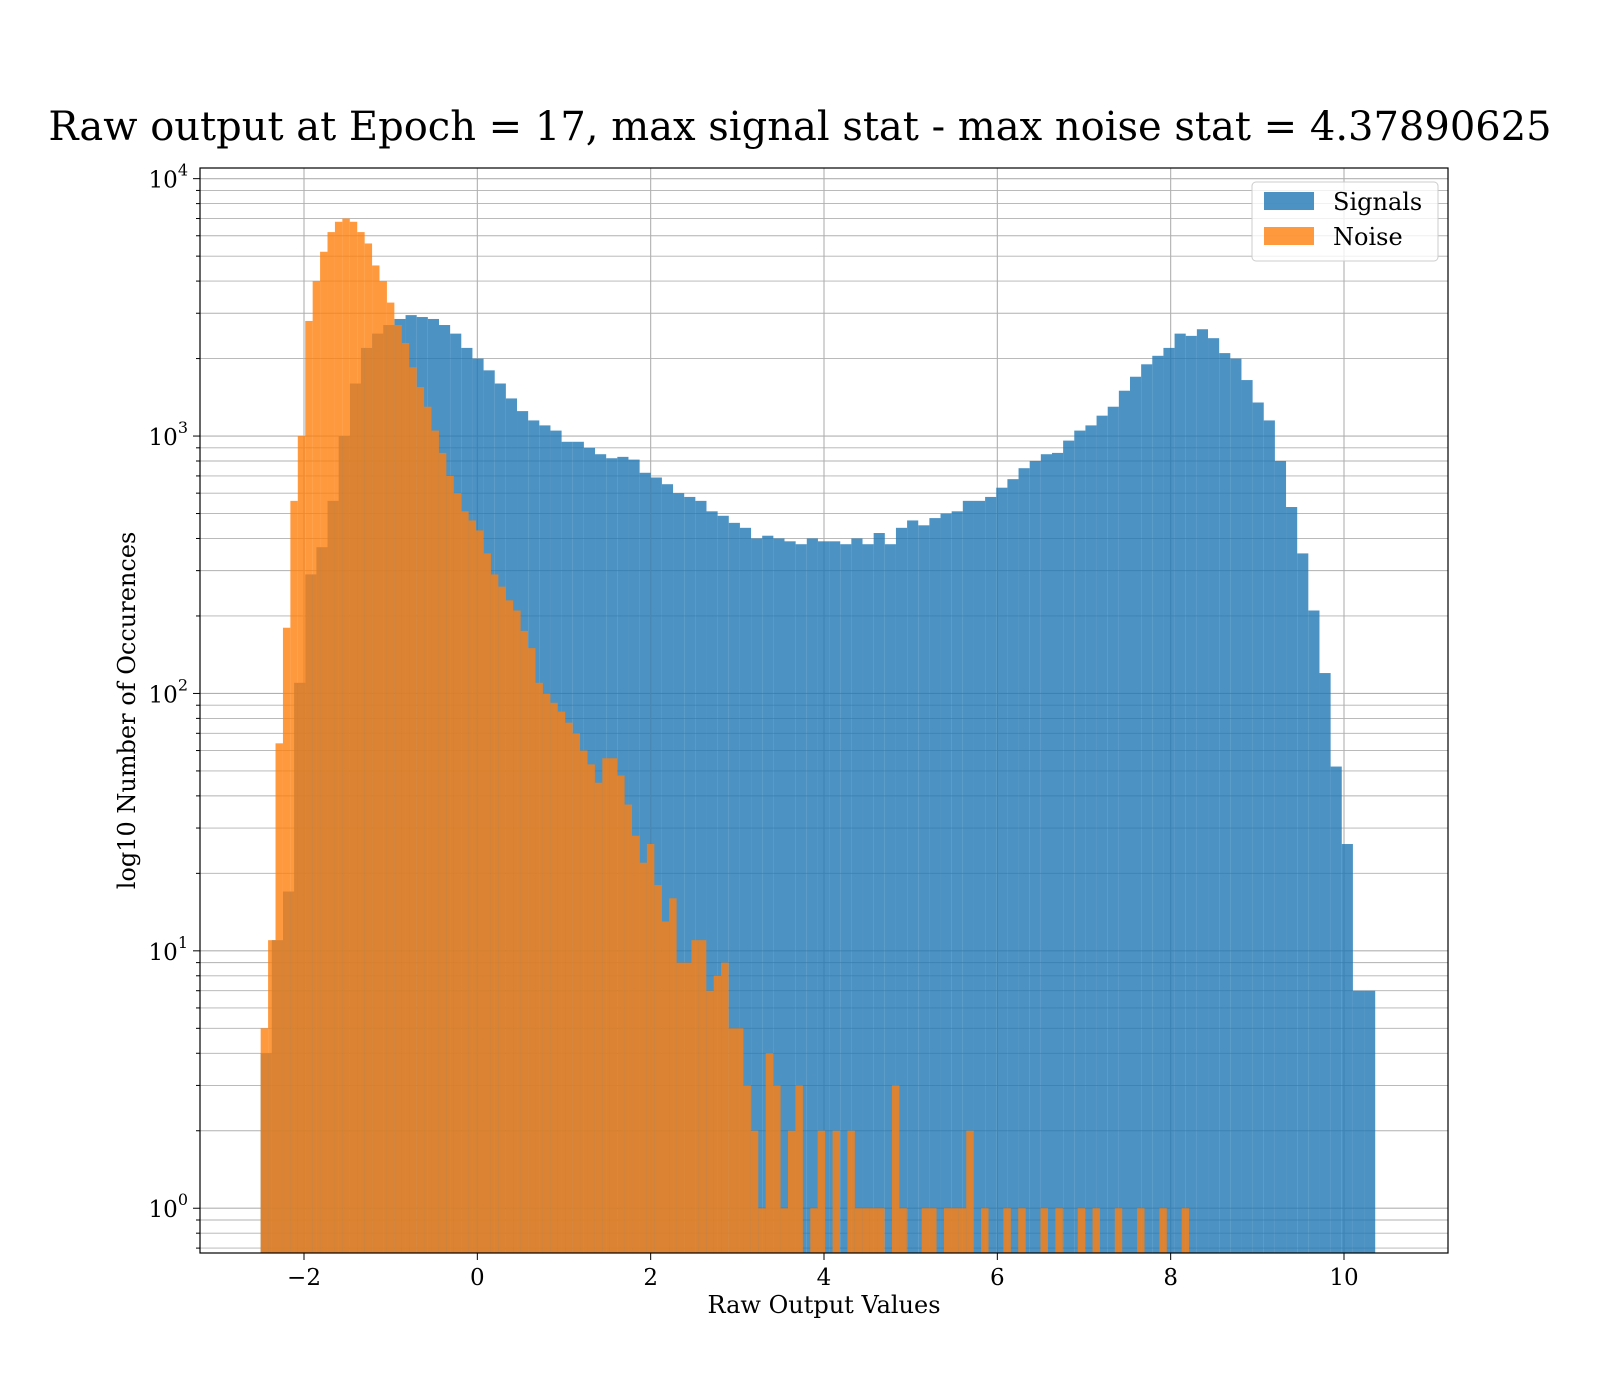 The height and width of the screenshot is (1400, 1600). I want to click on y-tick-exponent: 3, so click(183, 427).